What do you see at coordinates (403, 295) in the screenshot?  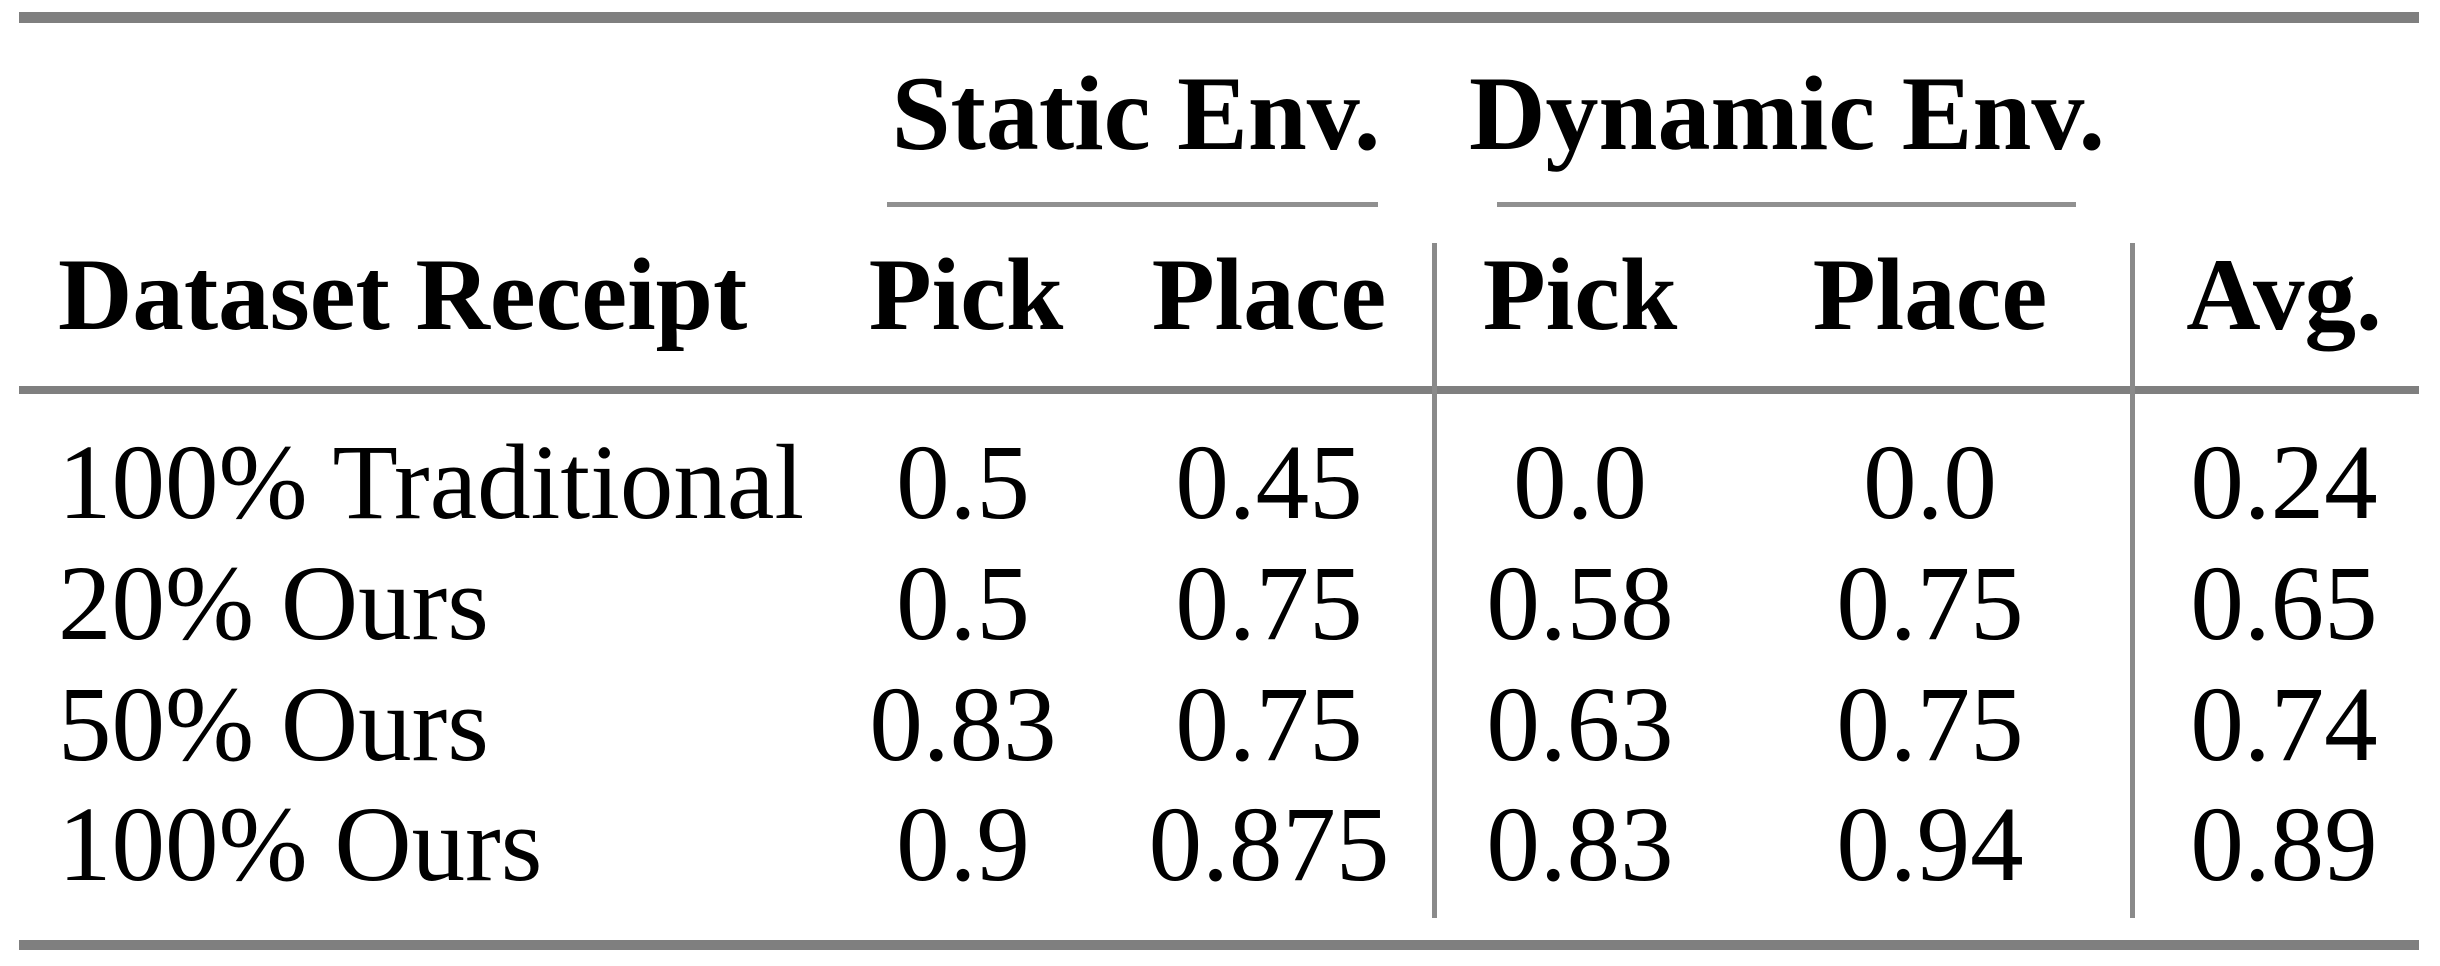 I see `column-header-dataset-receipt: Dataset Receipt` at bounding box center [403, 295].